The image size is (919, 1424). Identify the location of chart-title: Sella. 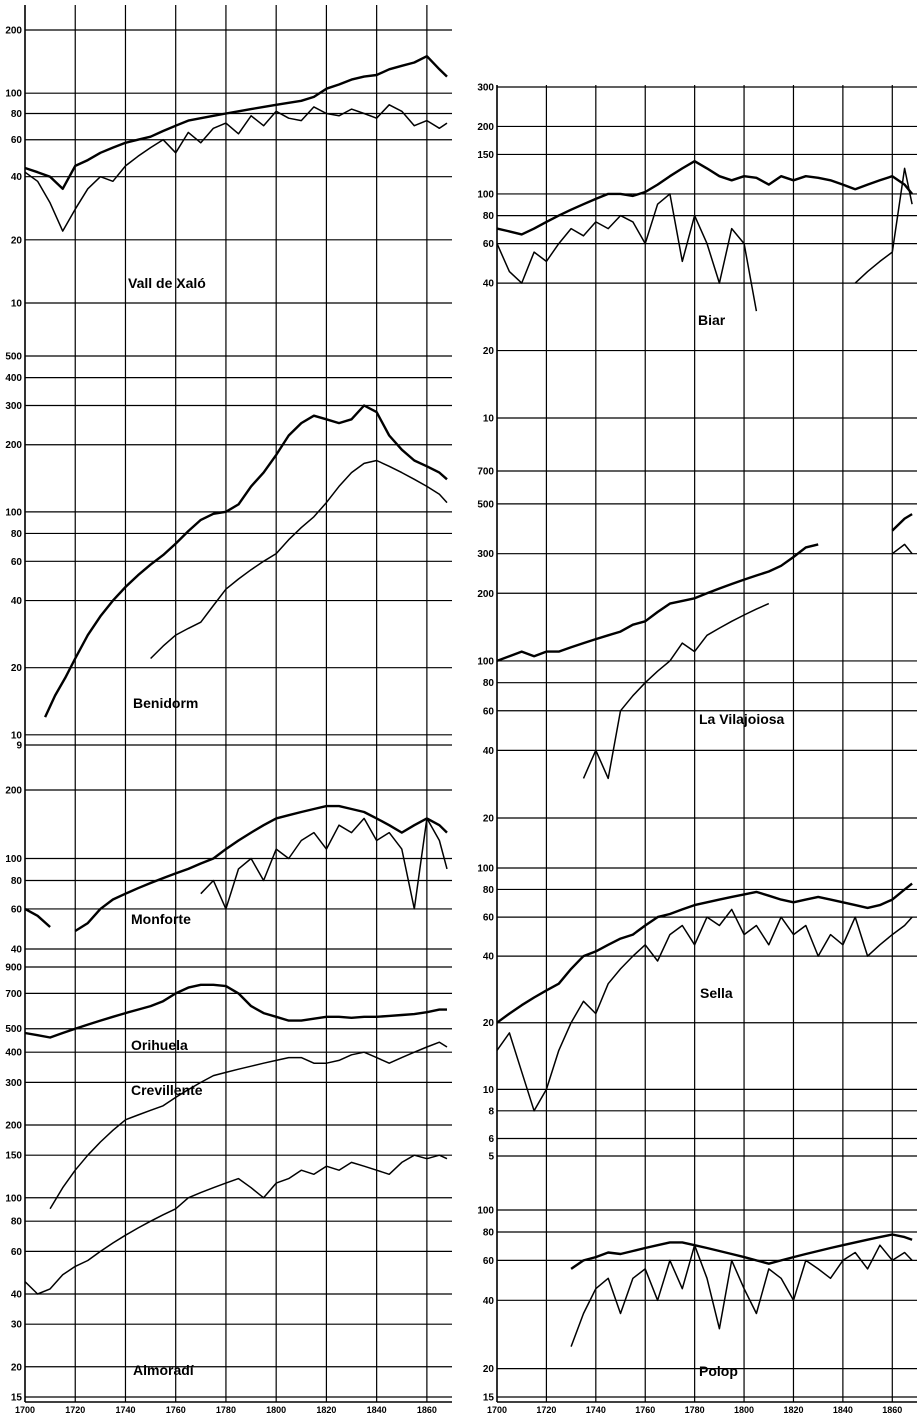
(716, 993).